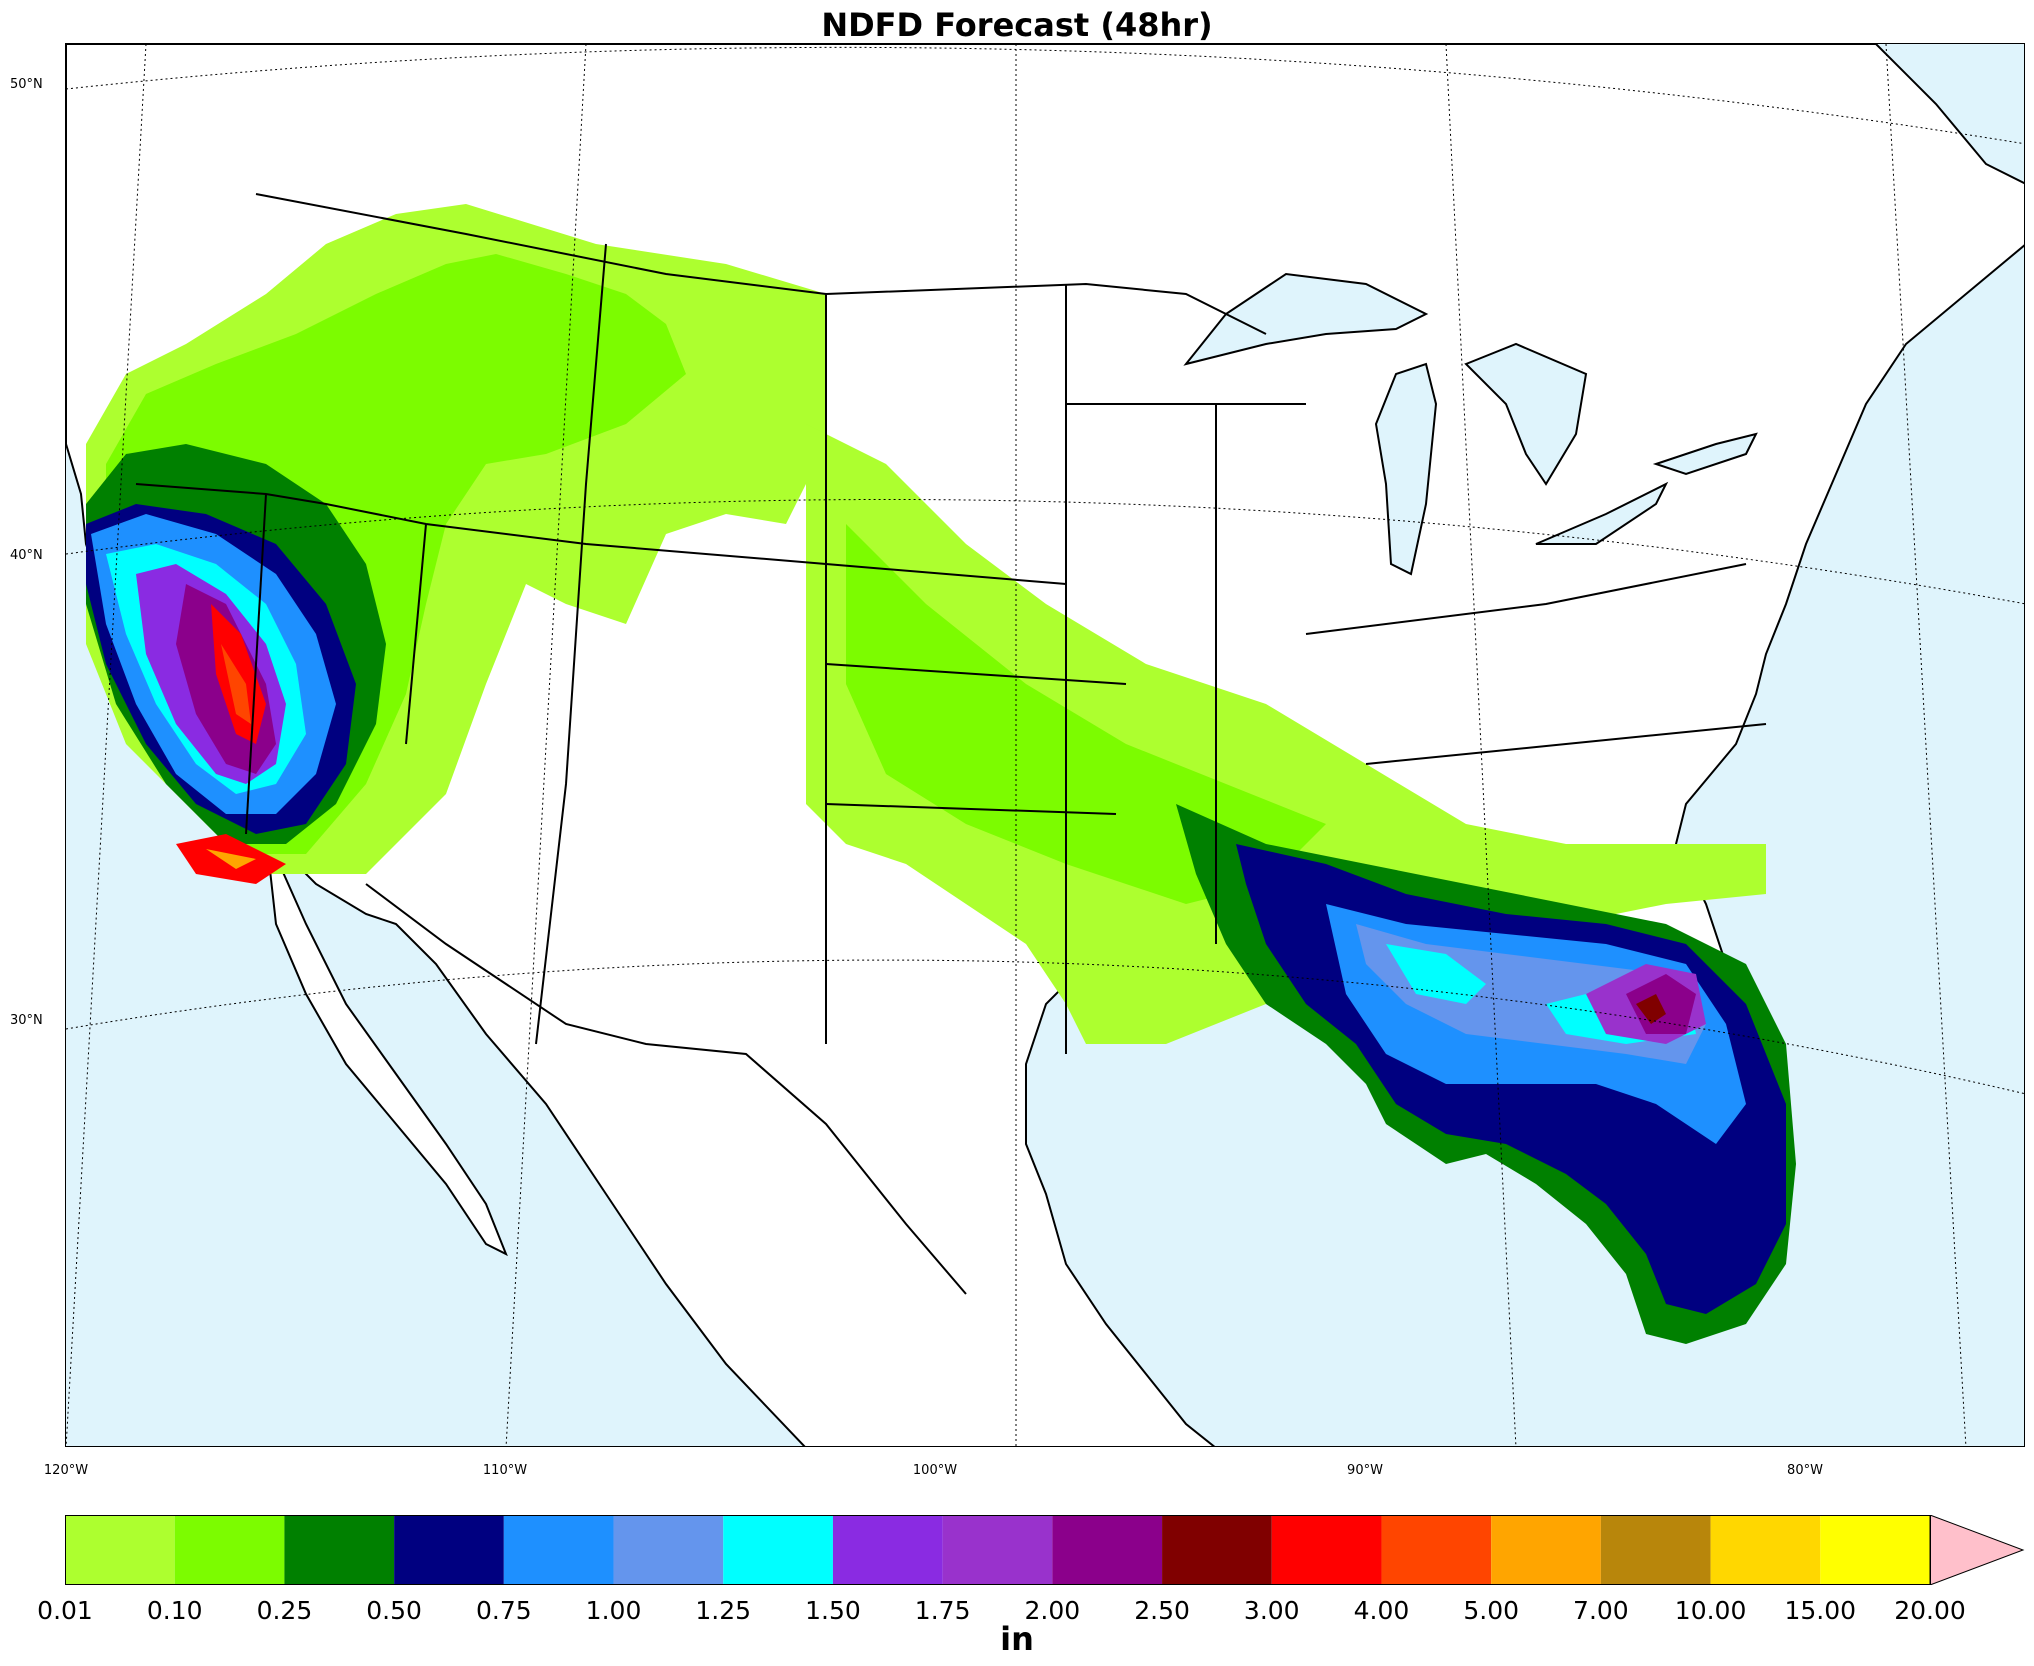  I want to click on colorbar-tick-label: 1.25, so click(723, 1610).